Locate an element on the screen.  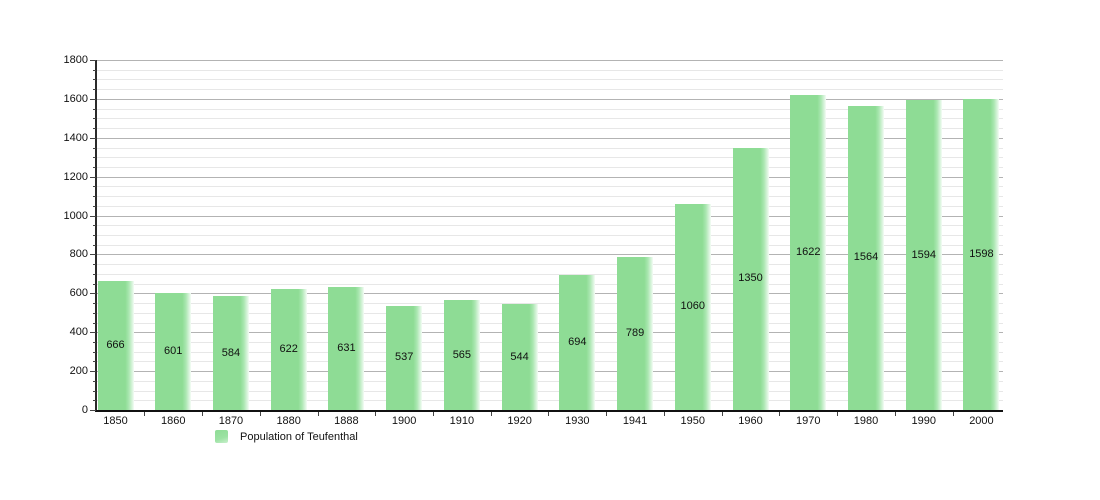
bar-1960 is located at coordinates (750, 278).